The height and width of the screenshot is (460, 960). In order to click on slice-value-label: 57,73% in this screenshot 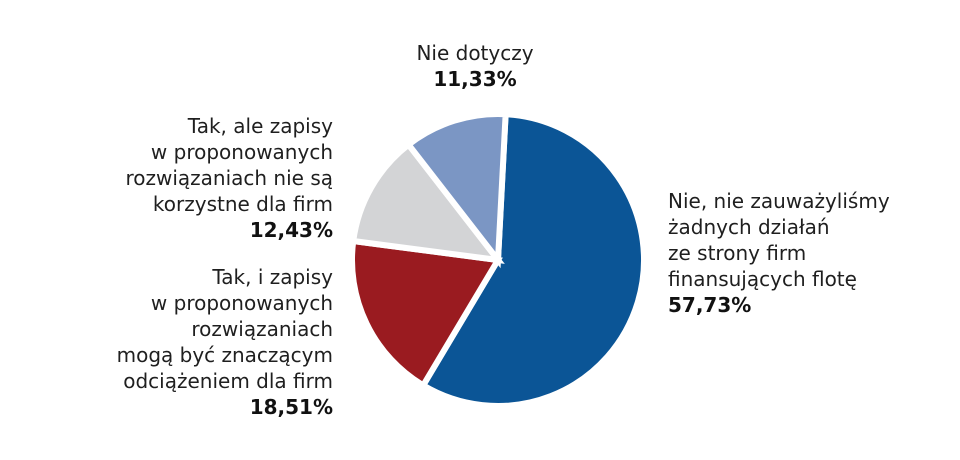, I will do `click(710, 305)`.